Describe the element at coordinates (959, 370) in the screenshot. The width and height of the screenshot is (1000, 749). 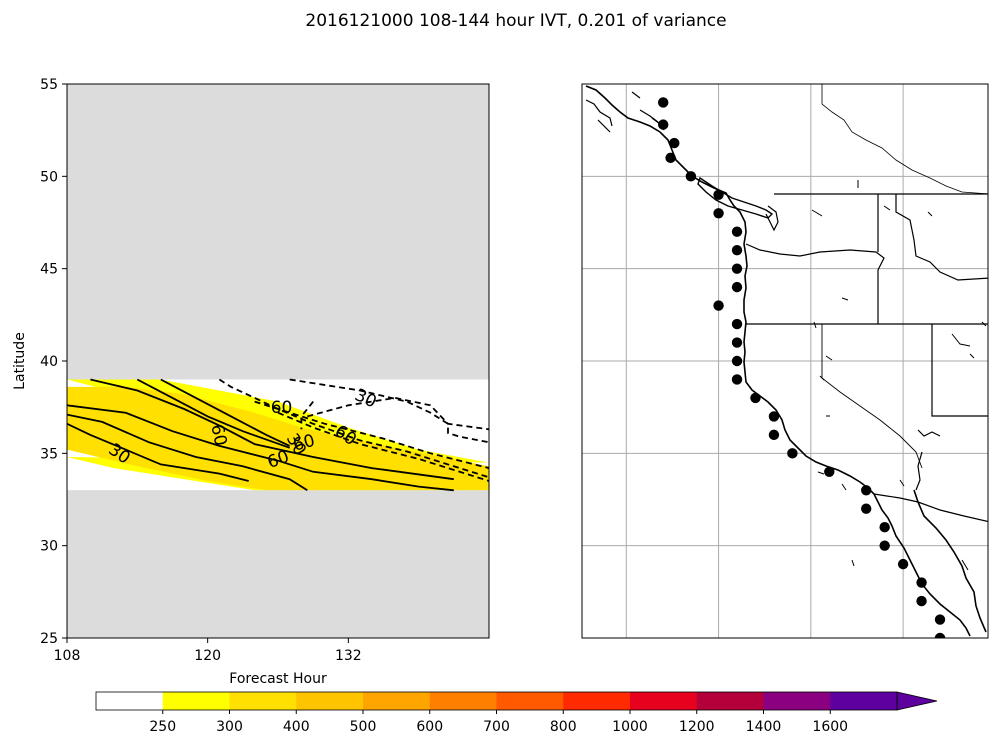
I see `nevada-utah-border` at that location.